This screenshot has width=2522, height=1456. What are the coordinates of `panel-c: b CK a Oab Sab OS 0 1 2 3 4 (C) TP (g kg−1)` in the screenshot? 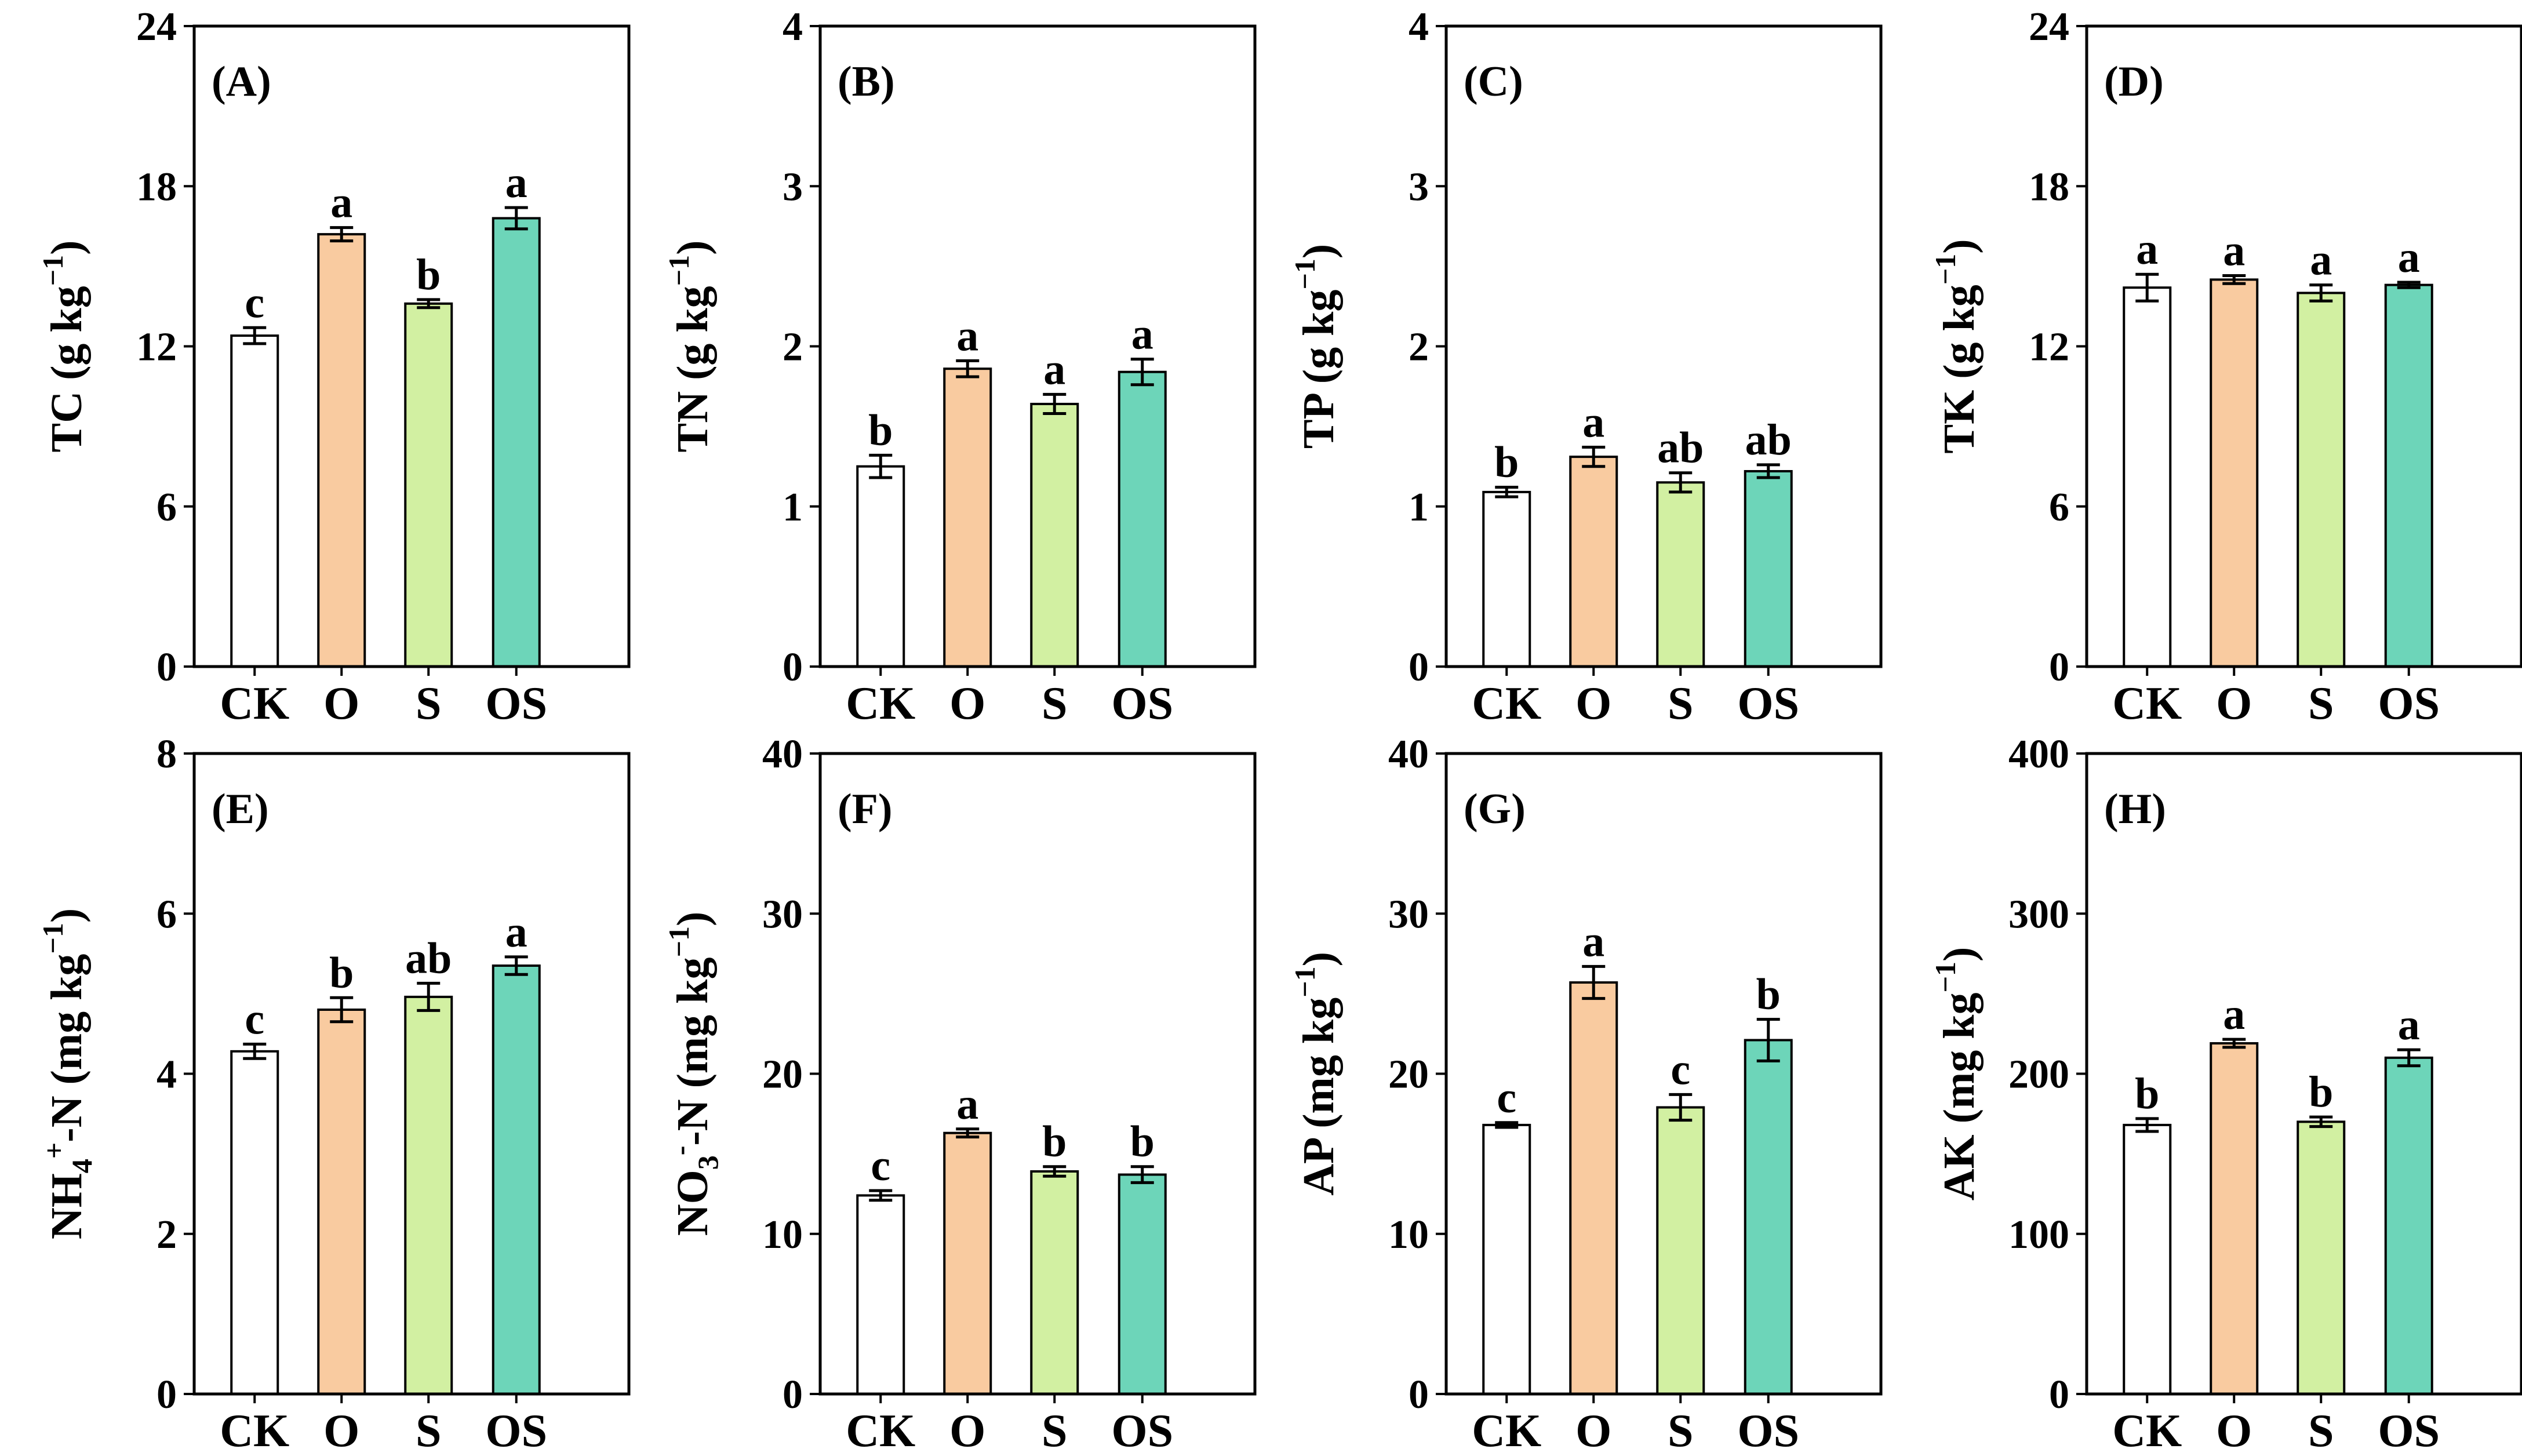 It's located at (1586, 367).